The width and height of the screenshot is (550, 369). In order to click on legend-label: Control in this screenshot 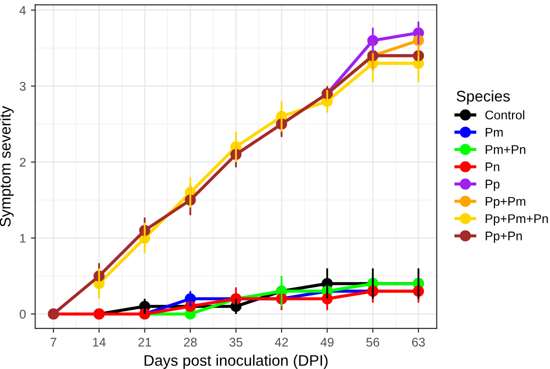, I will do `click(504, 115)`.